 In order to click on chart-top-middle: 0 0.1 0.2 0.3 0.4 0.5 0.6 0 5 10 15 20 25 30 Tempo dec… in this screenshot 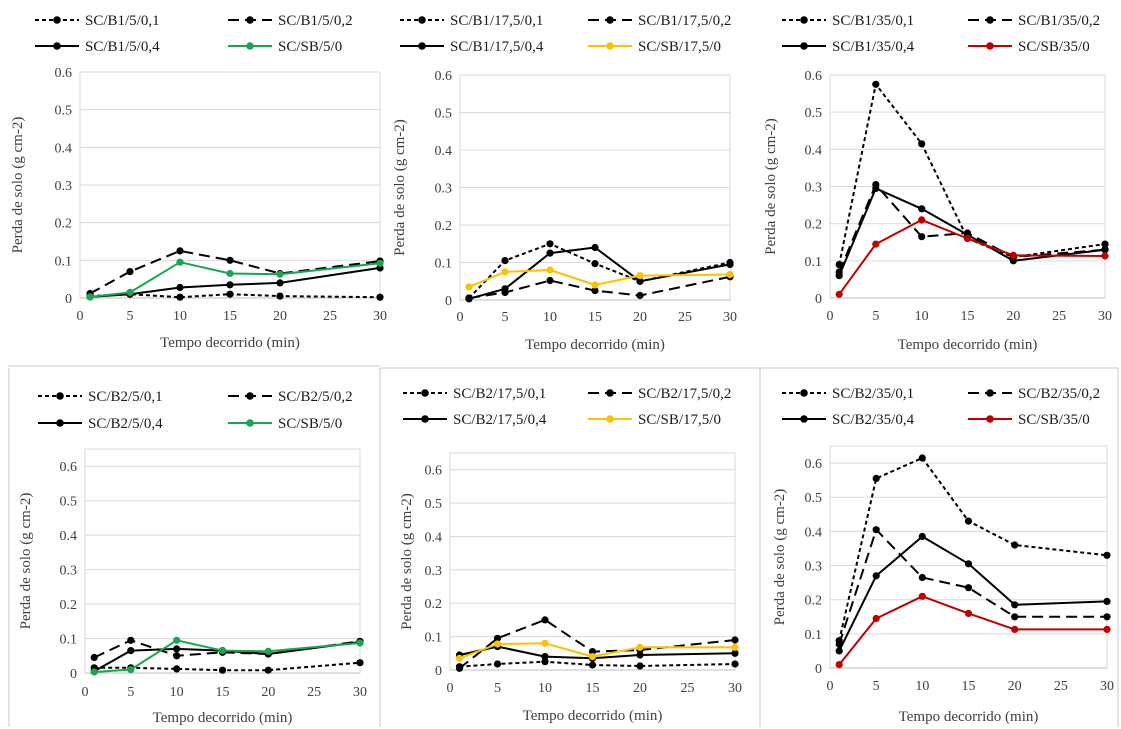, I will do `click(564, 183)`.